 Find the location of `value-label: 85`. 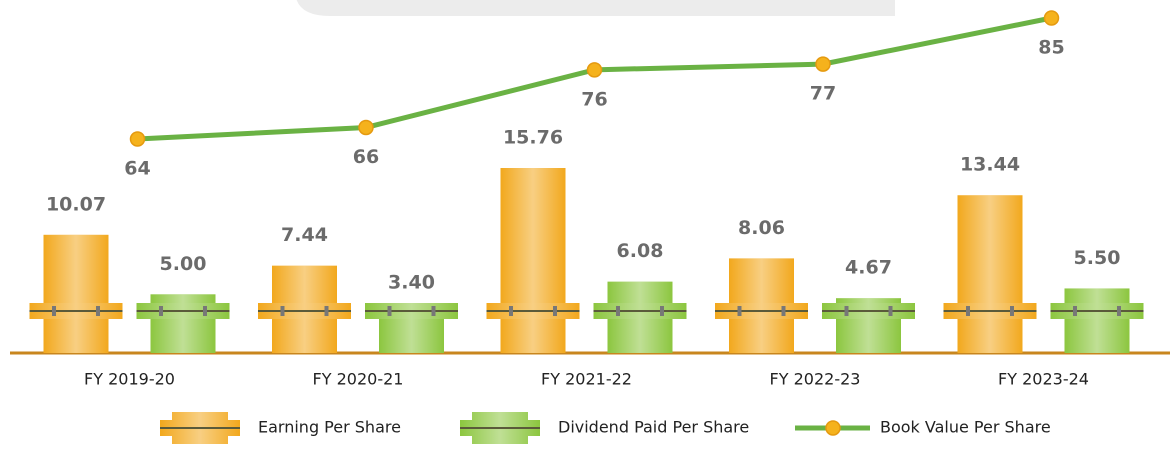

value-label: 85 is located at coordinates (1051, 48).